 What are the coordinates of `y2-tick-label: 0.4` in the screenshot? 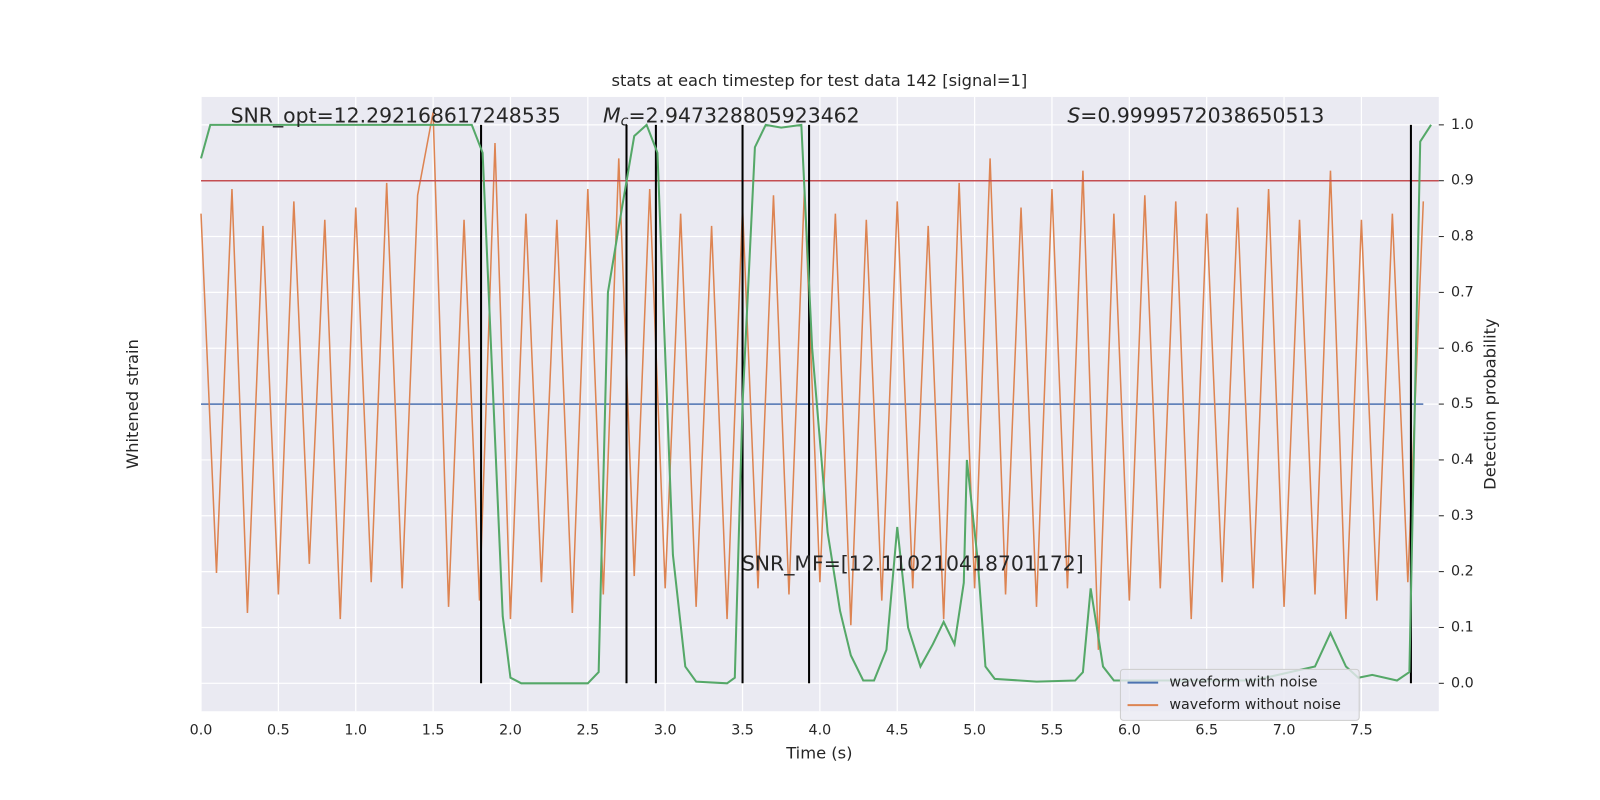 It's located at (1462, 460).